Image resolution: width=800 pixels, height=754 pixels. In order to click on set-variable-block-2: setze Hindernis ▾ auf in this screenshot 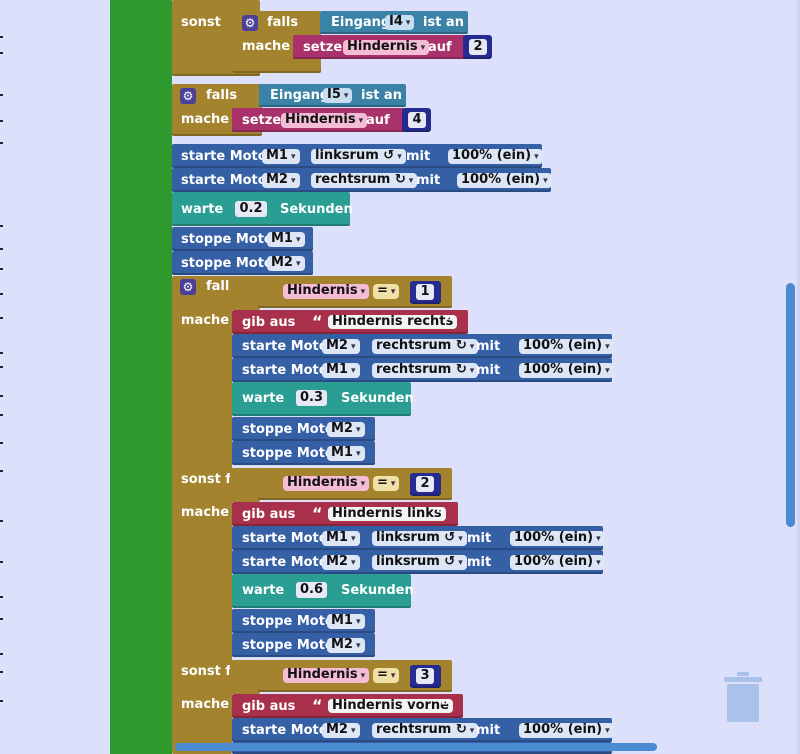, I will do `click(318, 120)`.